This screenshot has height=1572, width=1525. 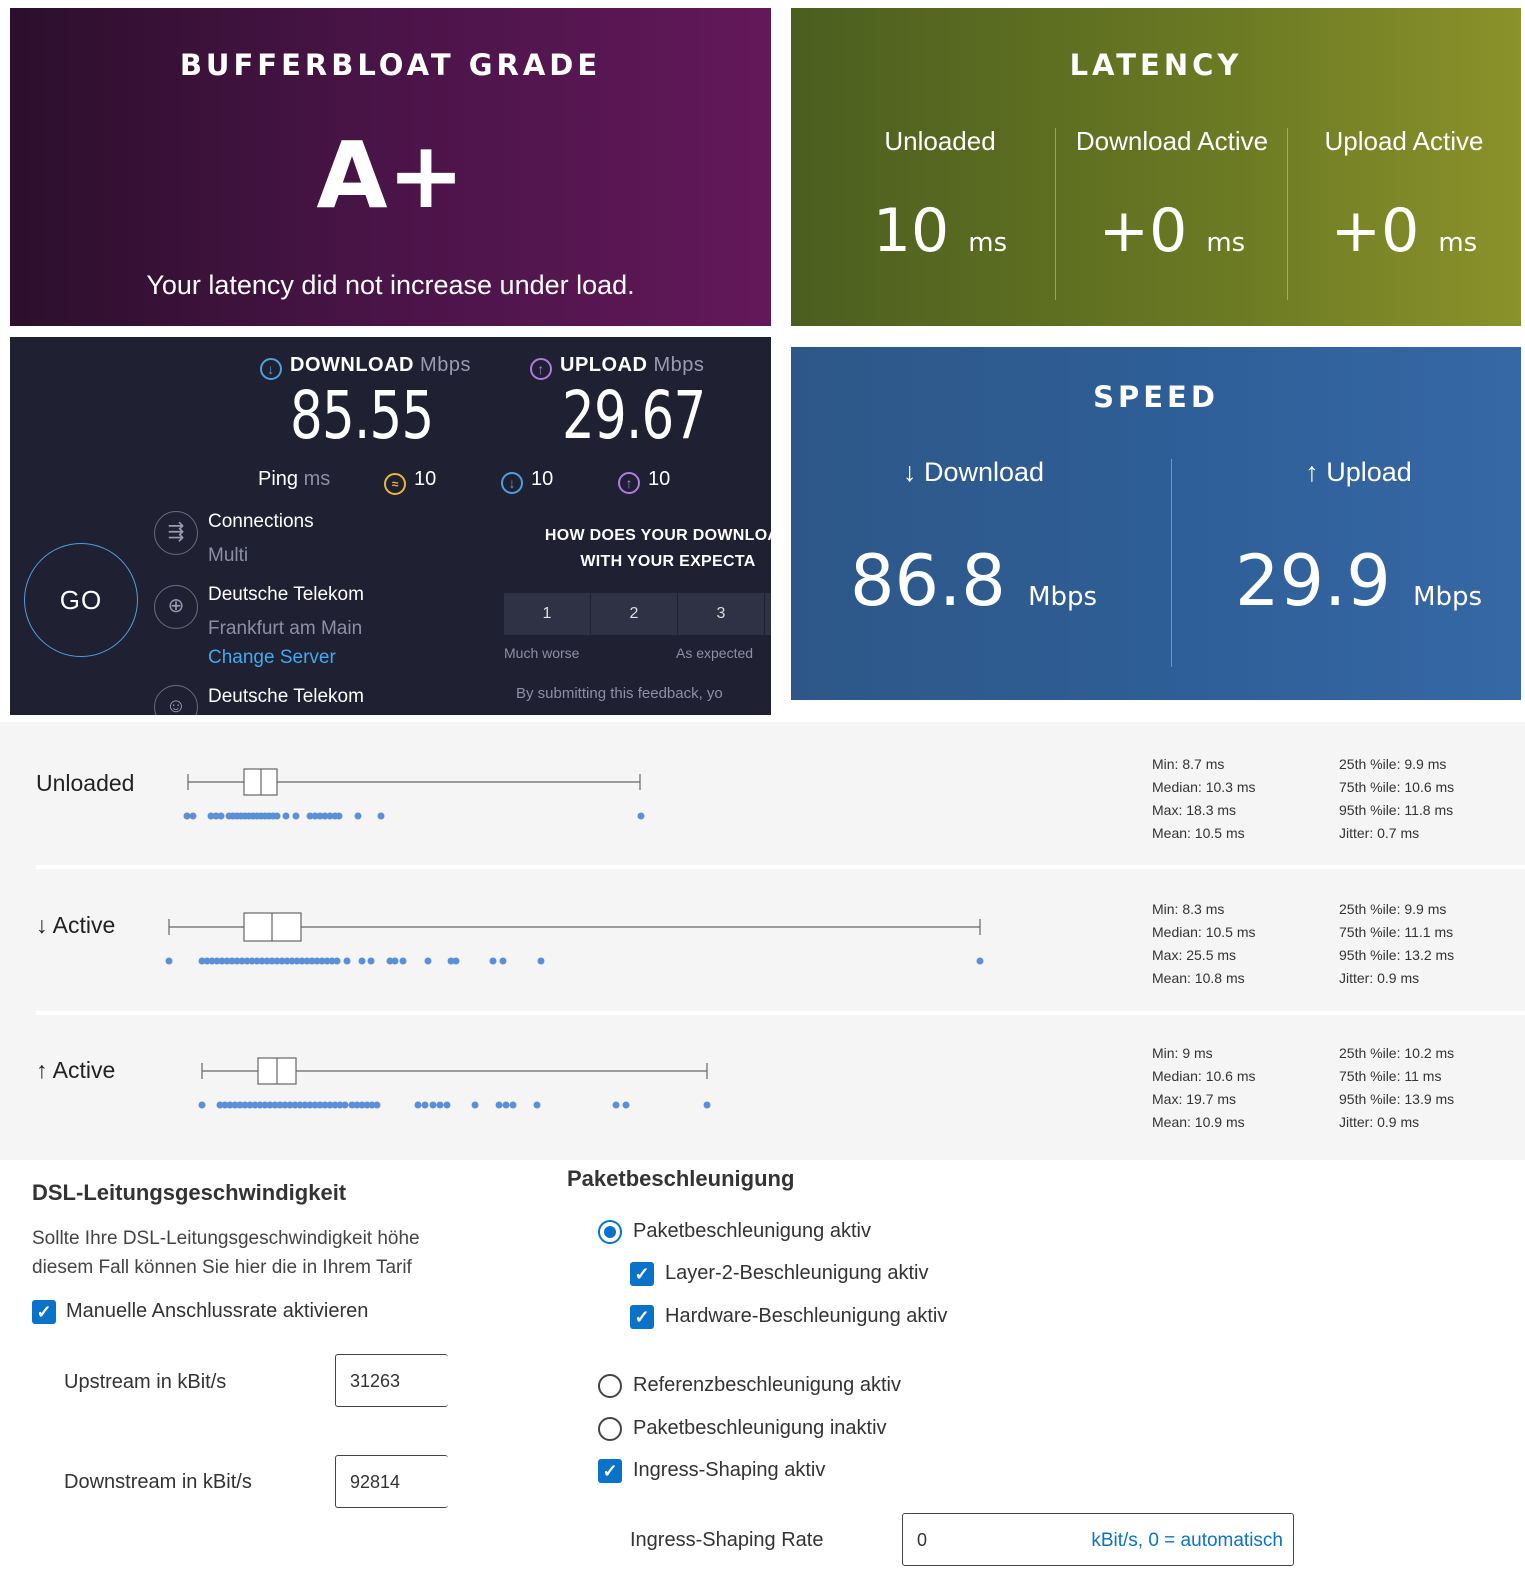 I want to click on ping-download: ↓ 10, so click(x=527, y=481).